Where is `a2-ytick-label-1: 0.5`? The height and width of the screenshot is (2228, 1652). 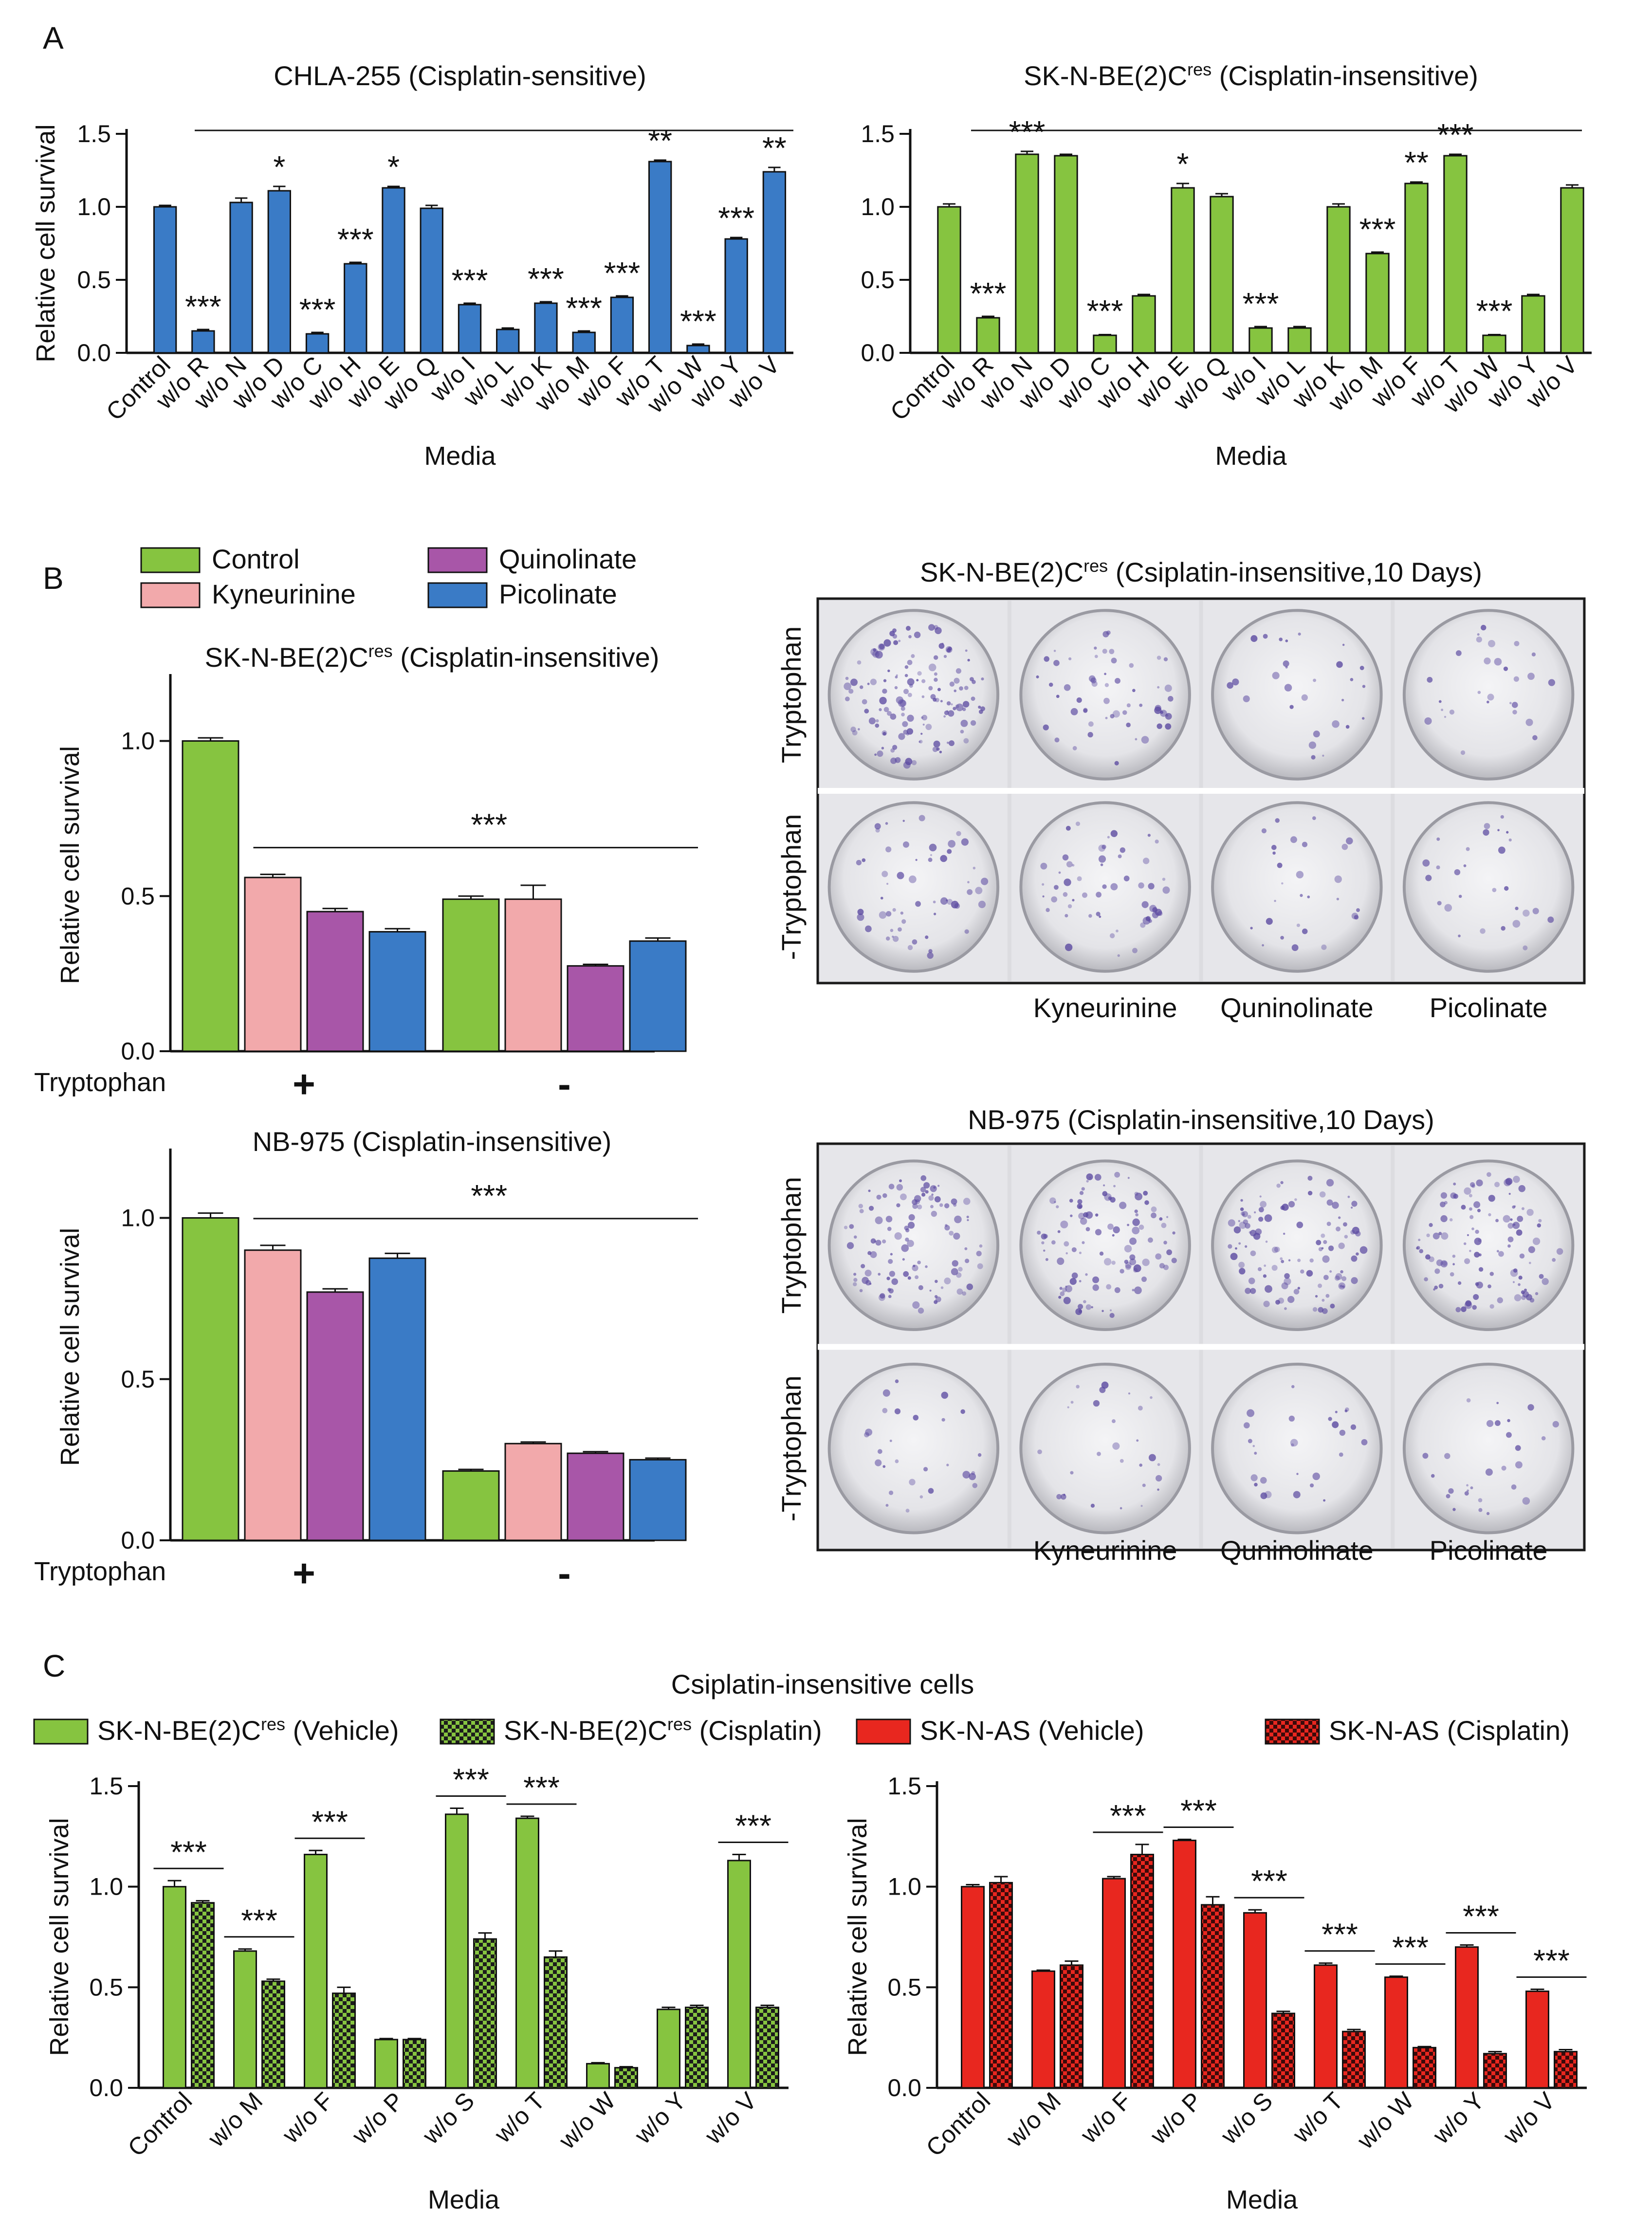 a2-ytick-label-1: 0.5 is located at coordinates (878, 279).